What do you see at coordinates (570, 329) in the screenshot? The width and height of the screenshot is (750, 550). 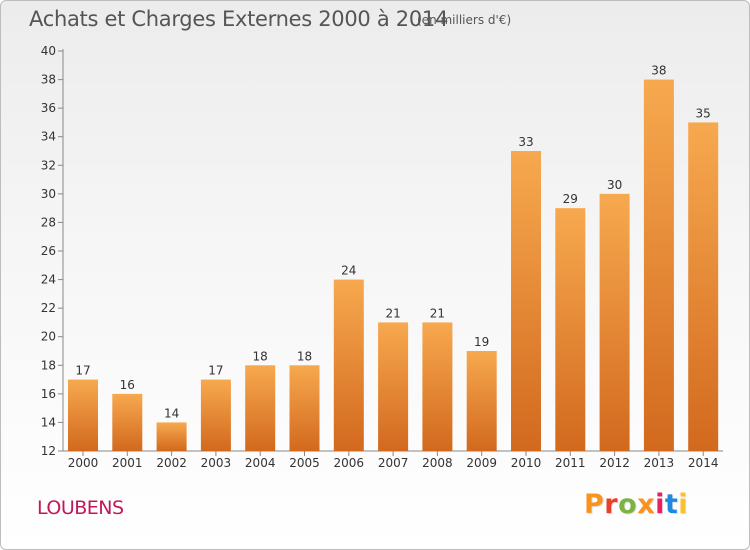 I see `bar-2011` at bounding box center [570, 329].